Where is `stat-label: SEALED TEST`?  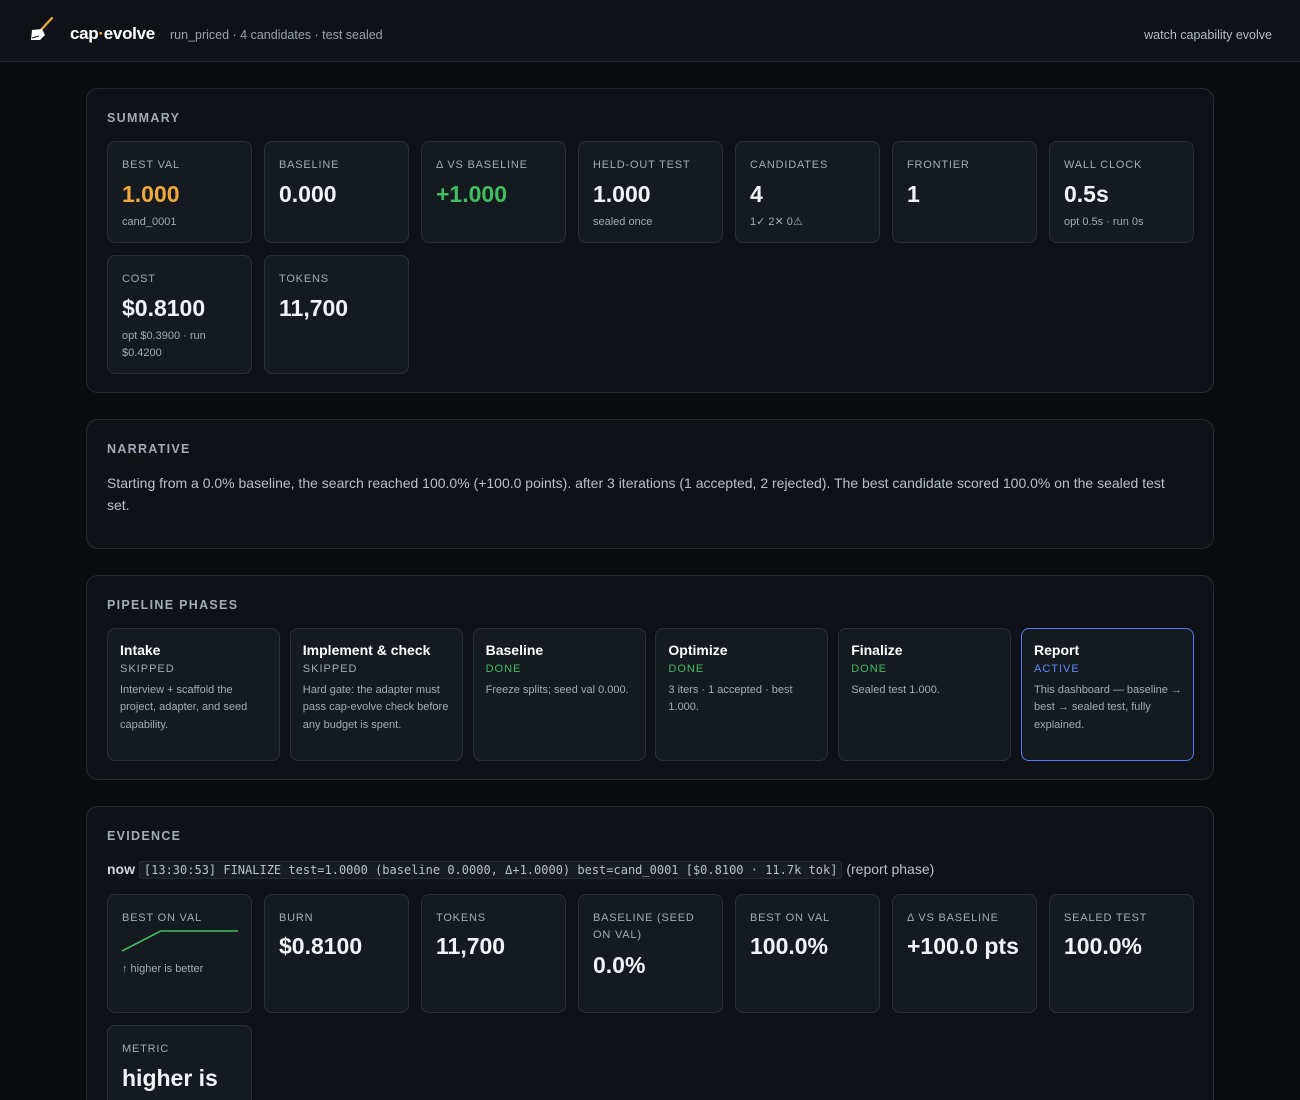 stat-label: SEALED TEST is located at coordinates (1106, 918).